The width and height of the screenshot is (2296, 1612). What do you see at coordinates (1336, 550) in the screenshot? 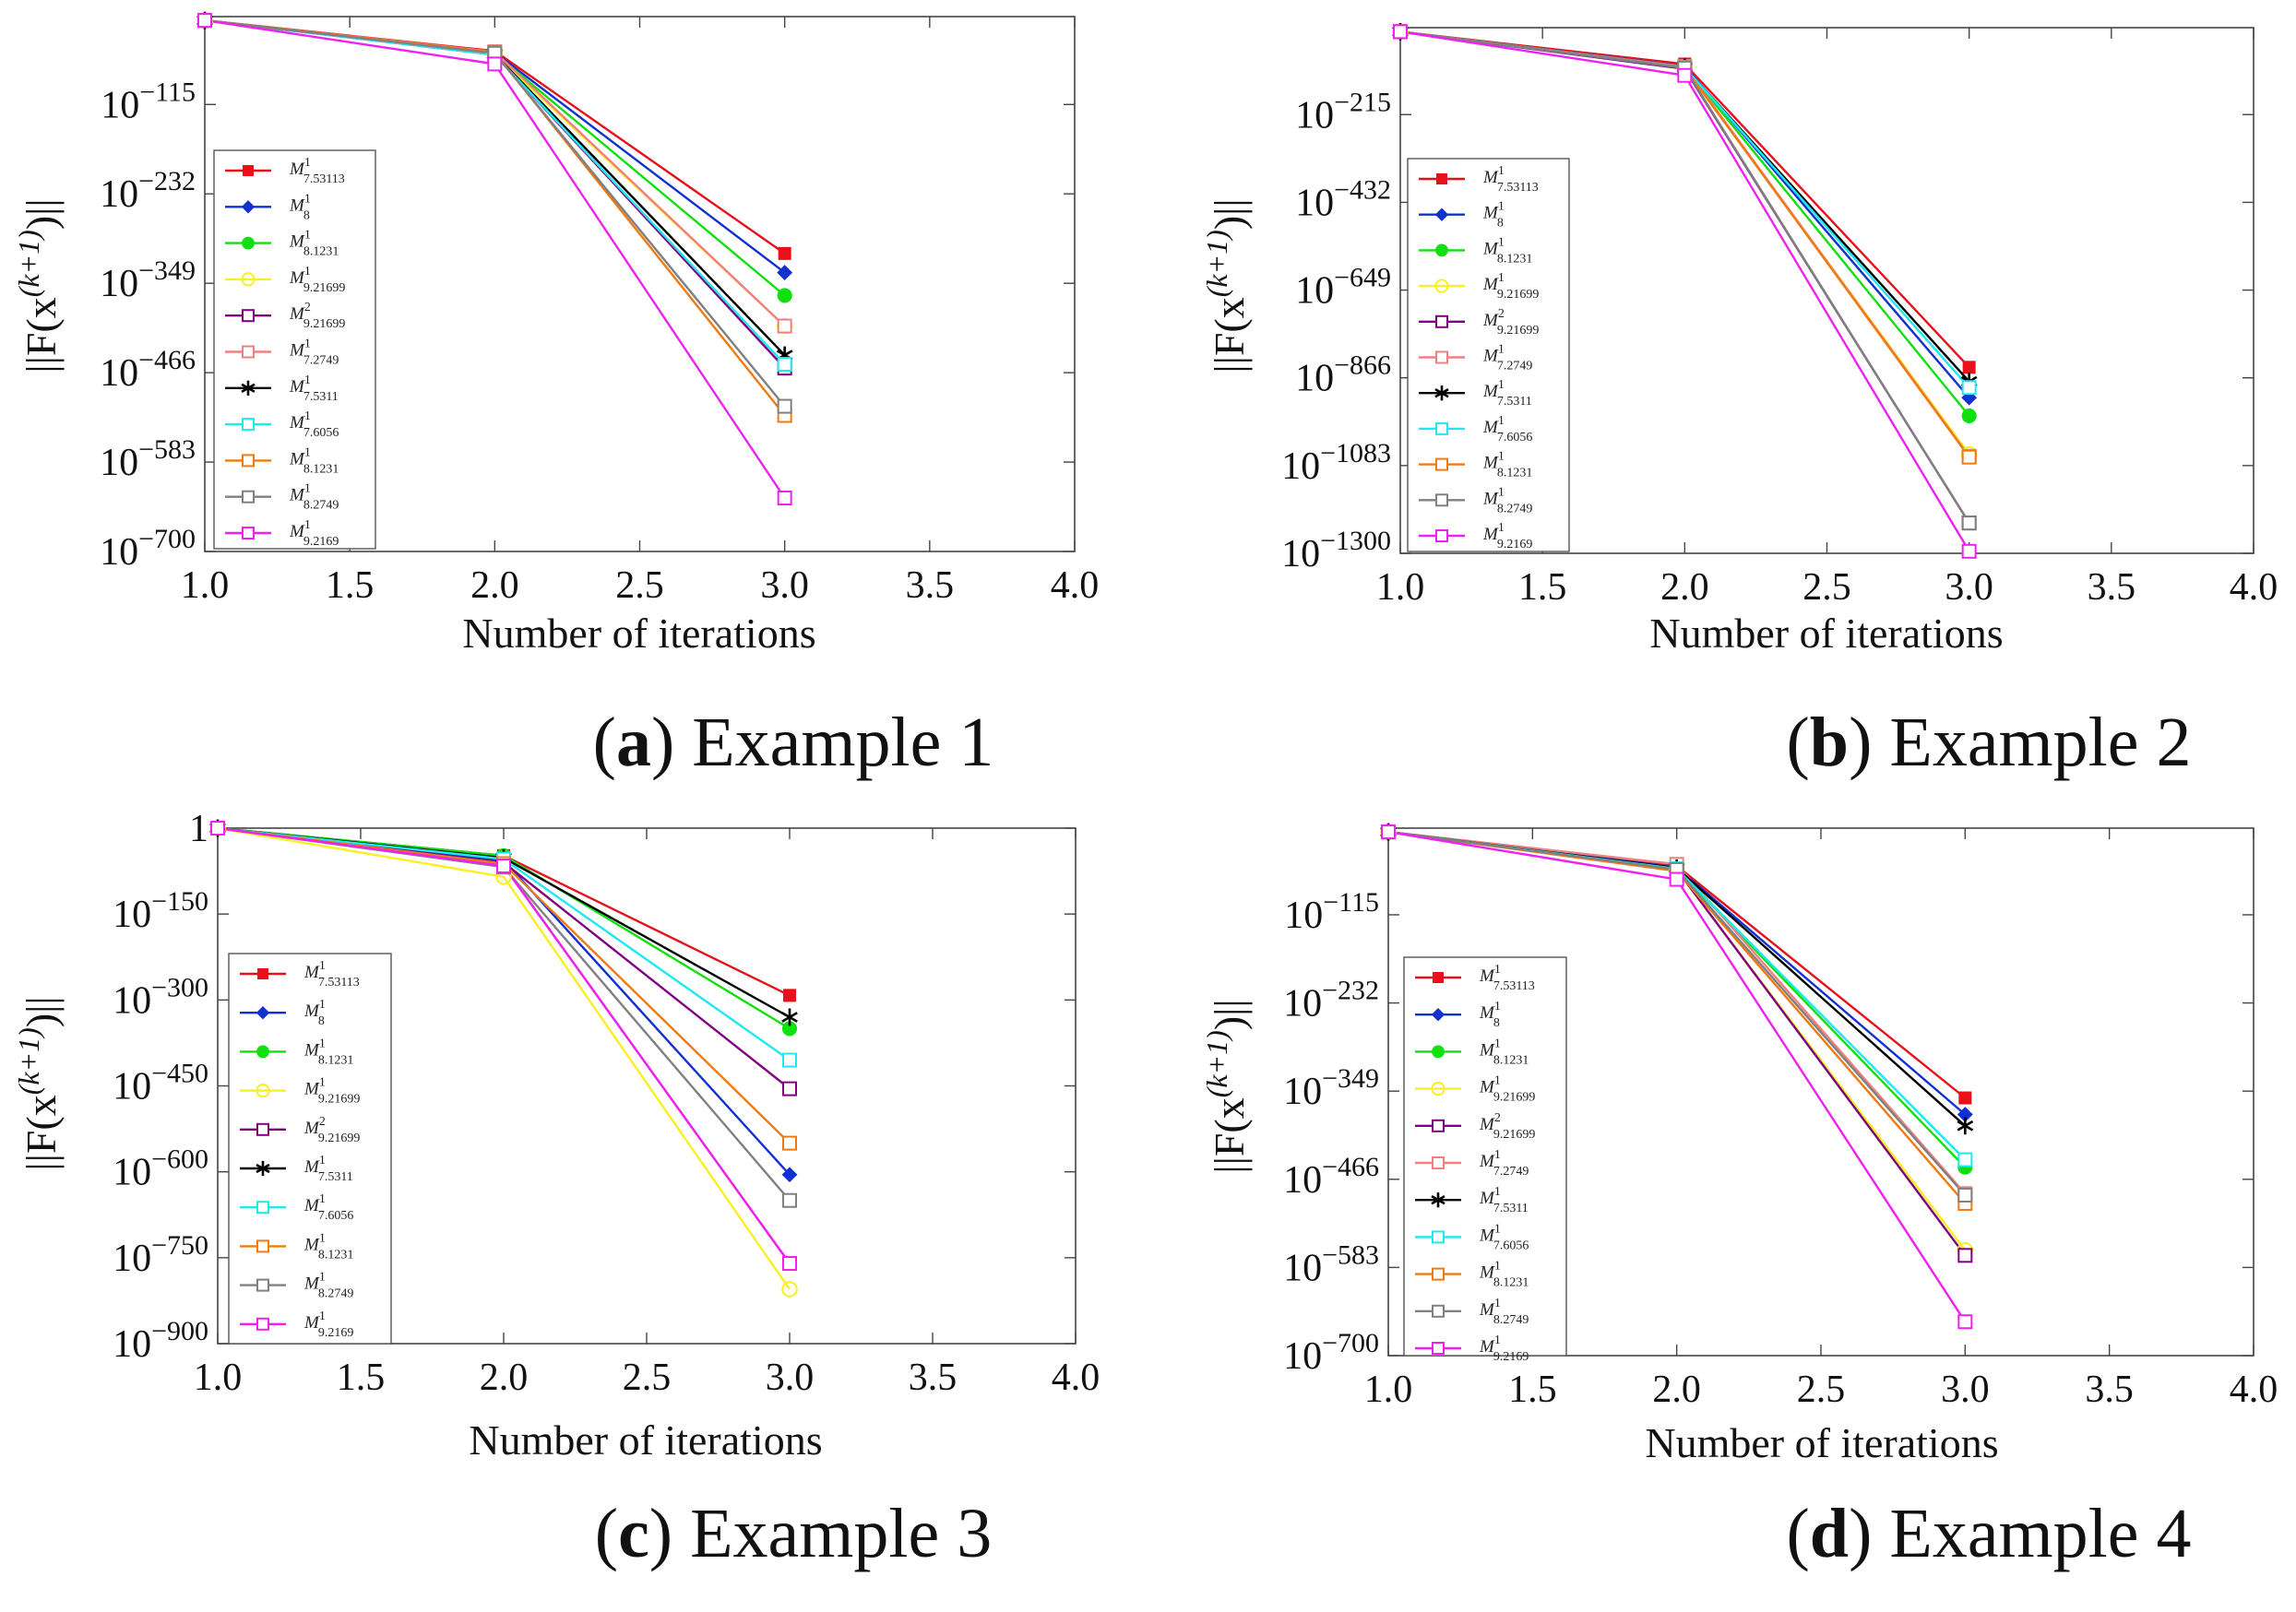
I see `y-tick-label: 10−1300` at bounding box center [1336, 550].